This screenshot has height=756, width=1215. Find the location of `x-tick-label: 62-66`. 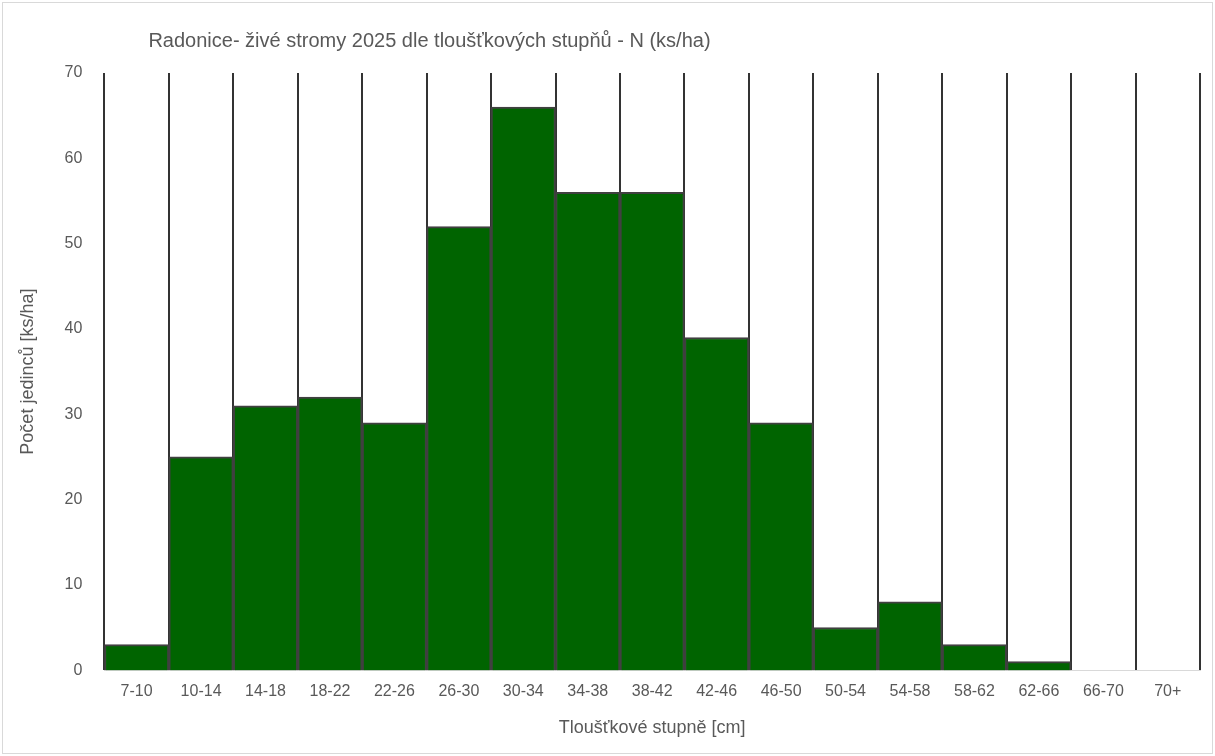

x-tick-label: 62-66 is located at coordinates (1039, 691).